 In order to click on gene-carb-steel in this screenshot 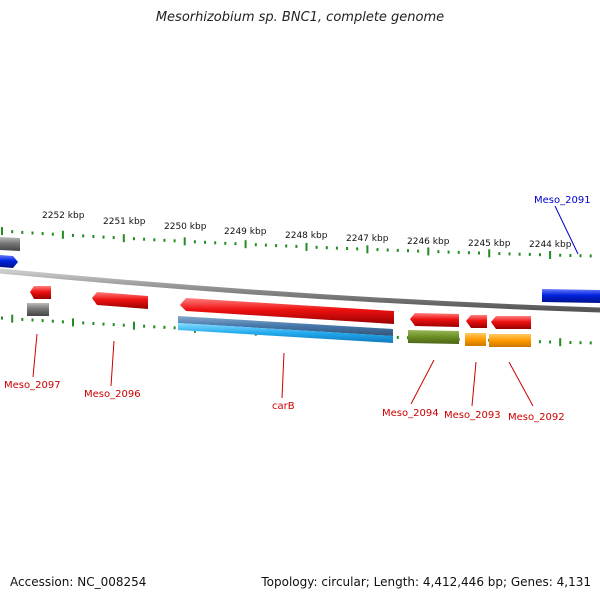, I will do `click(285, 326)`.